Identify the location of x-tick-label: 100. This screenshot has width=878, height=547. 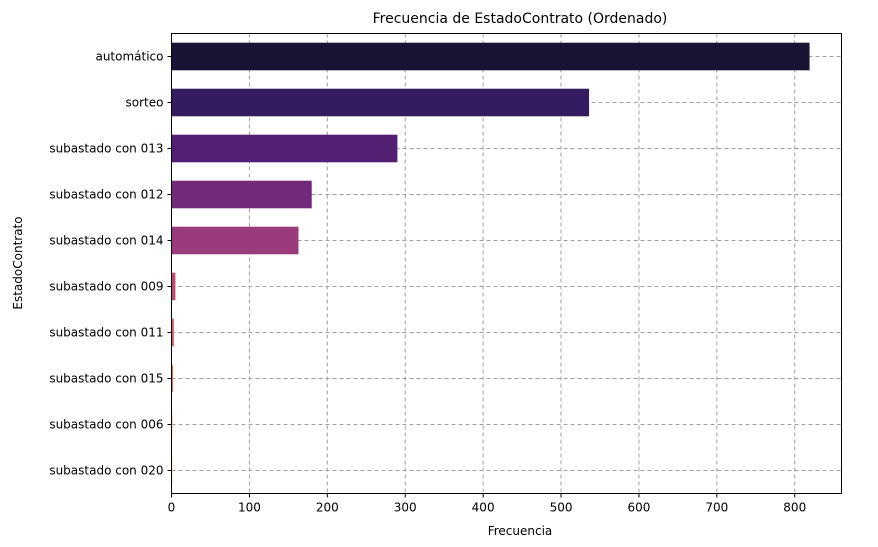
(249, 508).